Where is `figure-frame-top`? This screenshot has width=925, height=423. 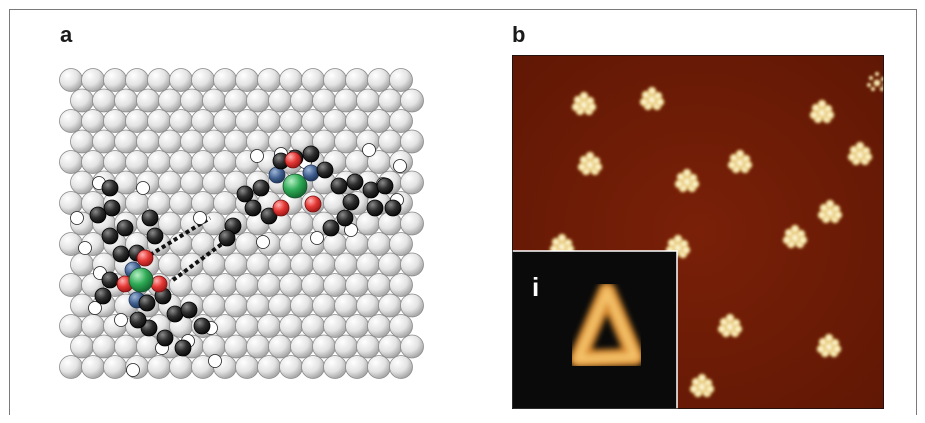 figure-frame-top is located at coordinates (463, 9).